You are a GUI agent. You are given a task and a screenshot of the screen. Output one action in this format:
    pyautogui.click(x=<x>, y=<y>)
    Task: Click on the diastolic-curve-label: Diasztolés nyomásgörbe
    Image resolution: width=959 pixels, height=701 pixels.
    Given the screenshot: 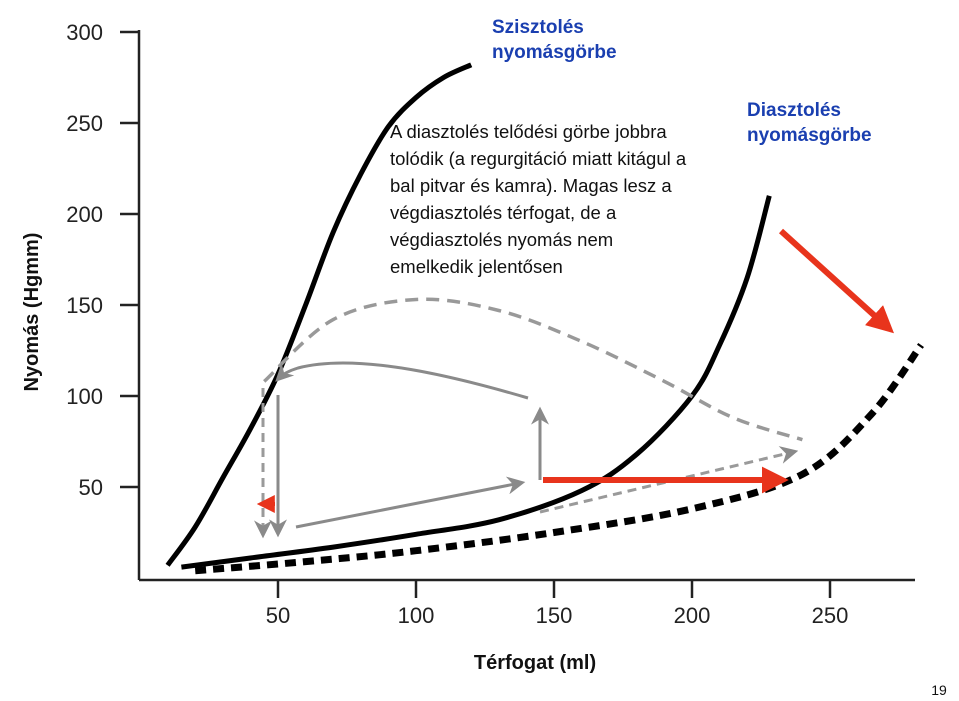 What is the action you would take?
    pyautogui.click(x=809, y=123)
    